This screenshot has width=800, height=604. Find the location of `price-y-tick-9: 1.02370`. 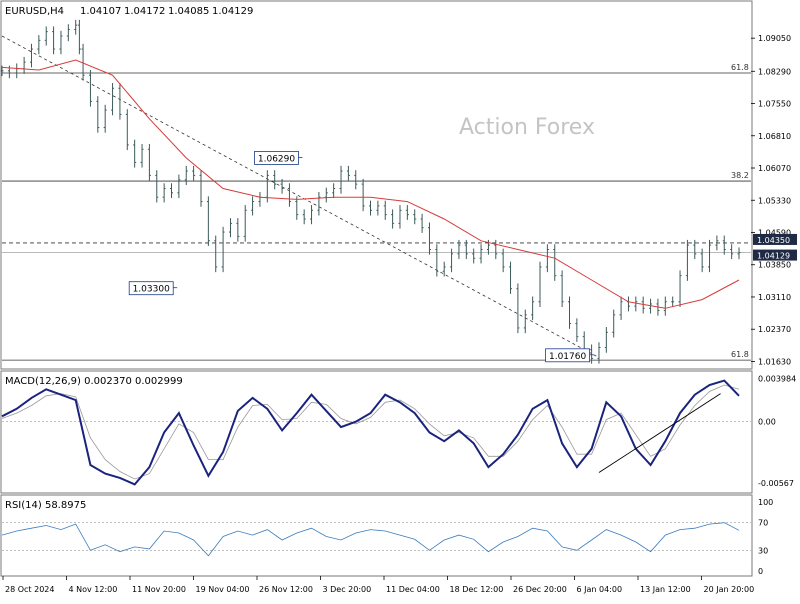

price-y-tick-9: 1.02370 is located at coordinates (774, 329).